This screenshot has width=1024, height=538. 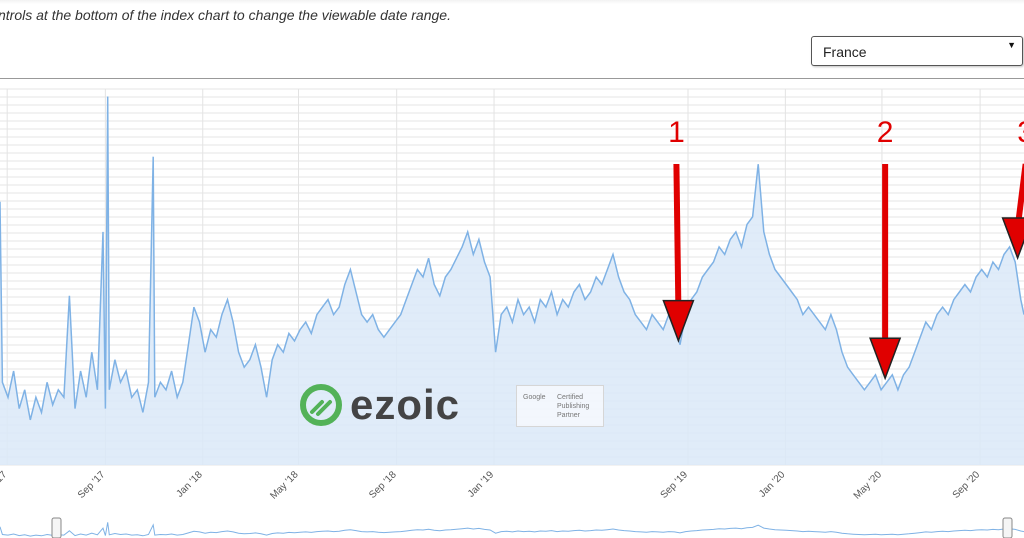 I want to click on country-select-value: France, so click(x=845, y=52).